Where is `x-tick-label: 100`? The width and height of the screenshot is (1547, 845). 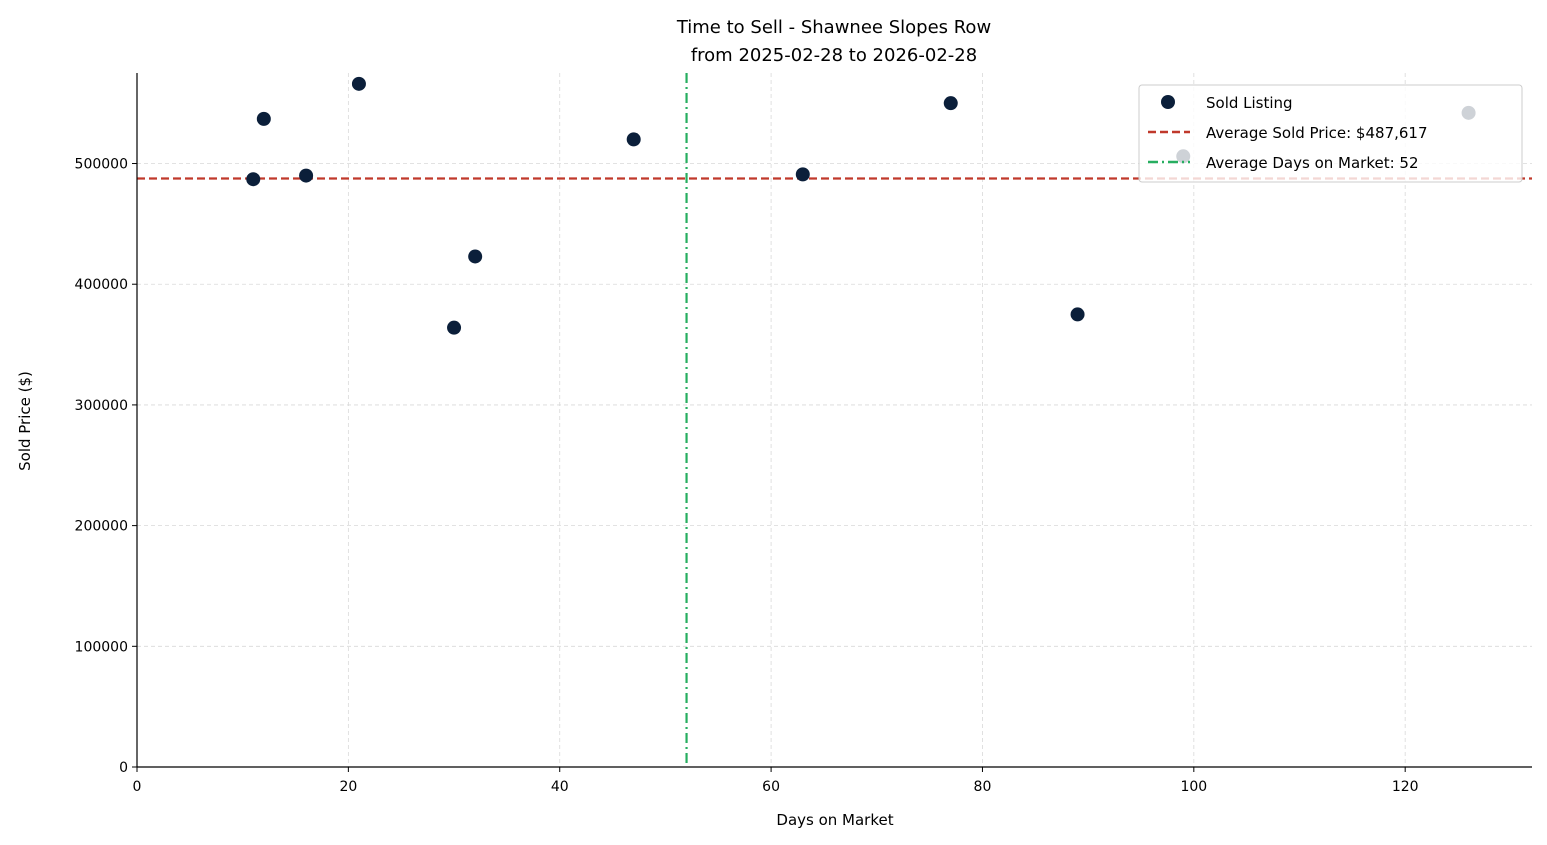
x-tick-label: 100 is located at coordinates (1193, 787).